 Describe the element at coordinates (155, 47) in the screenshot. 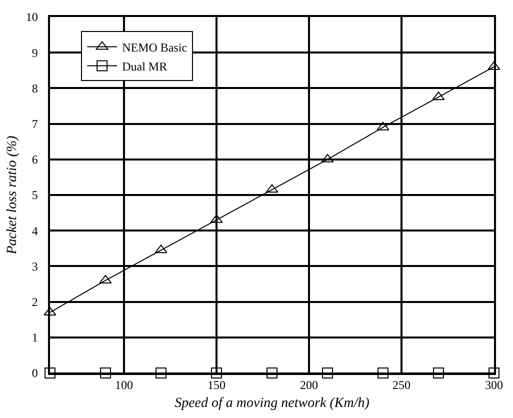

I see `legend-label: NEMO Basic` at that location.